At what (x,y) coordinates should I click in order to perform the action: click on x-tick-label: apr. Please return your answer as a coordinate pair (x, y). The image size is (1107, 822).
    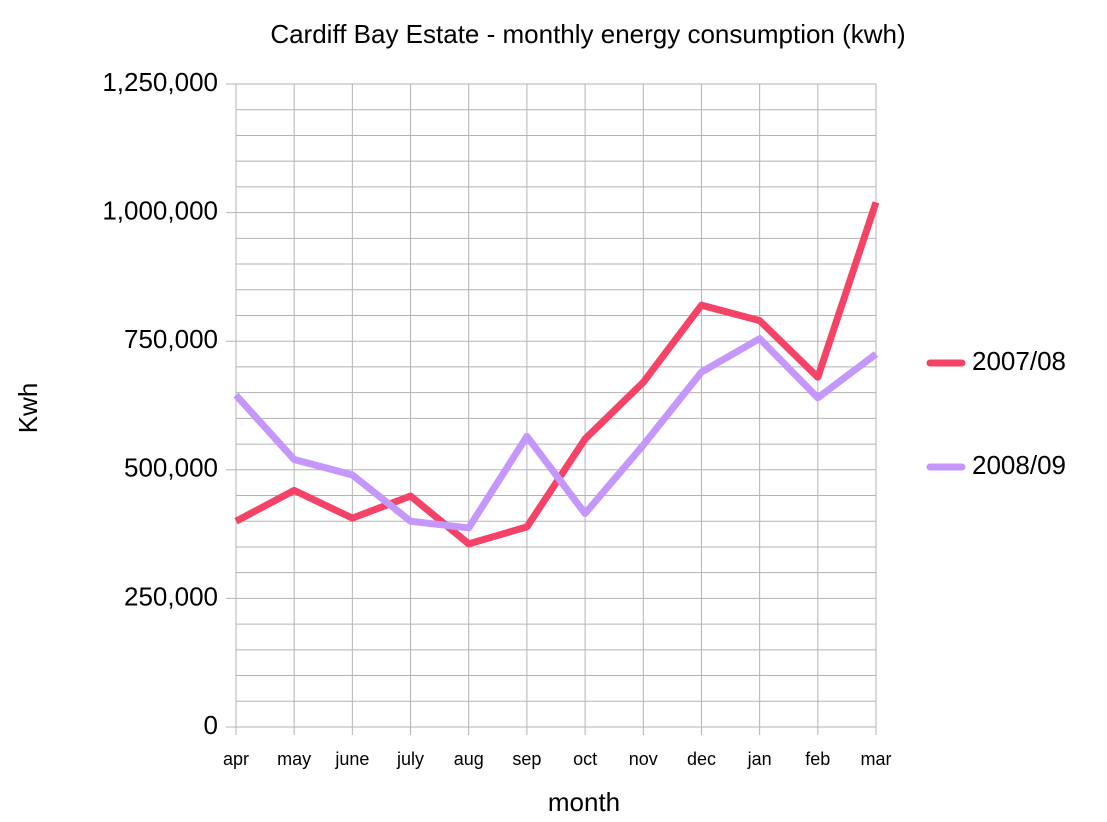
    Looking at the image, I should click on (236, 759).